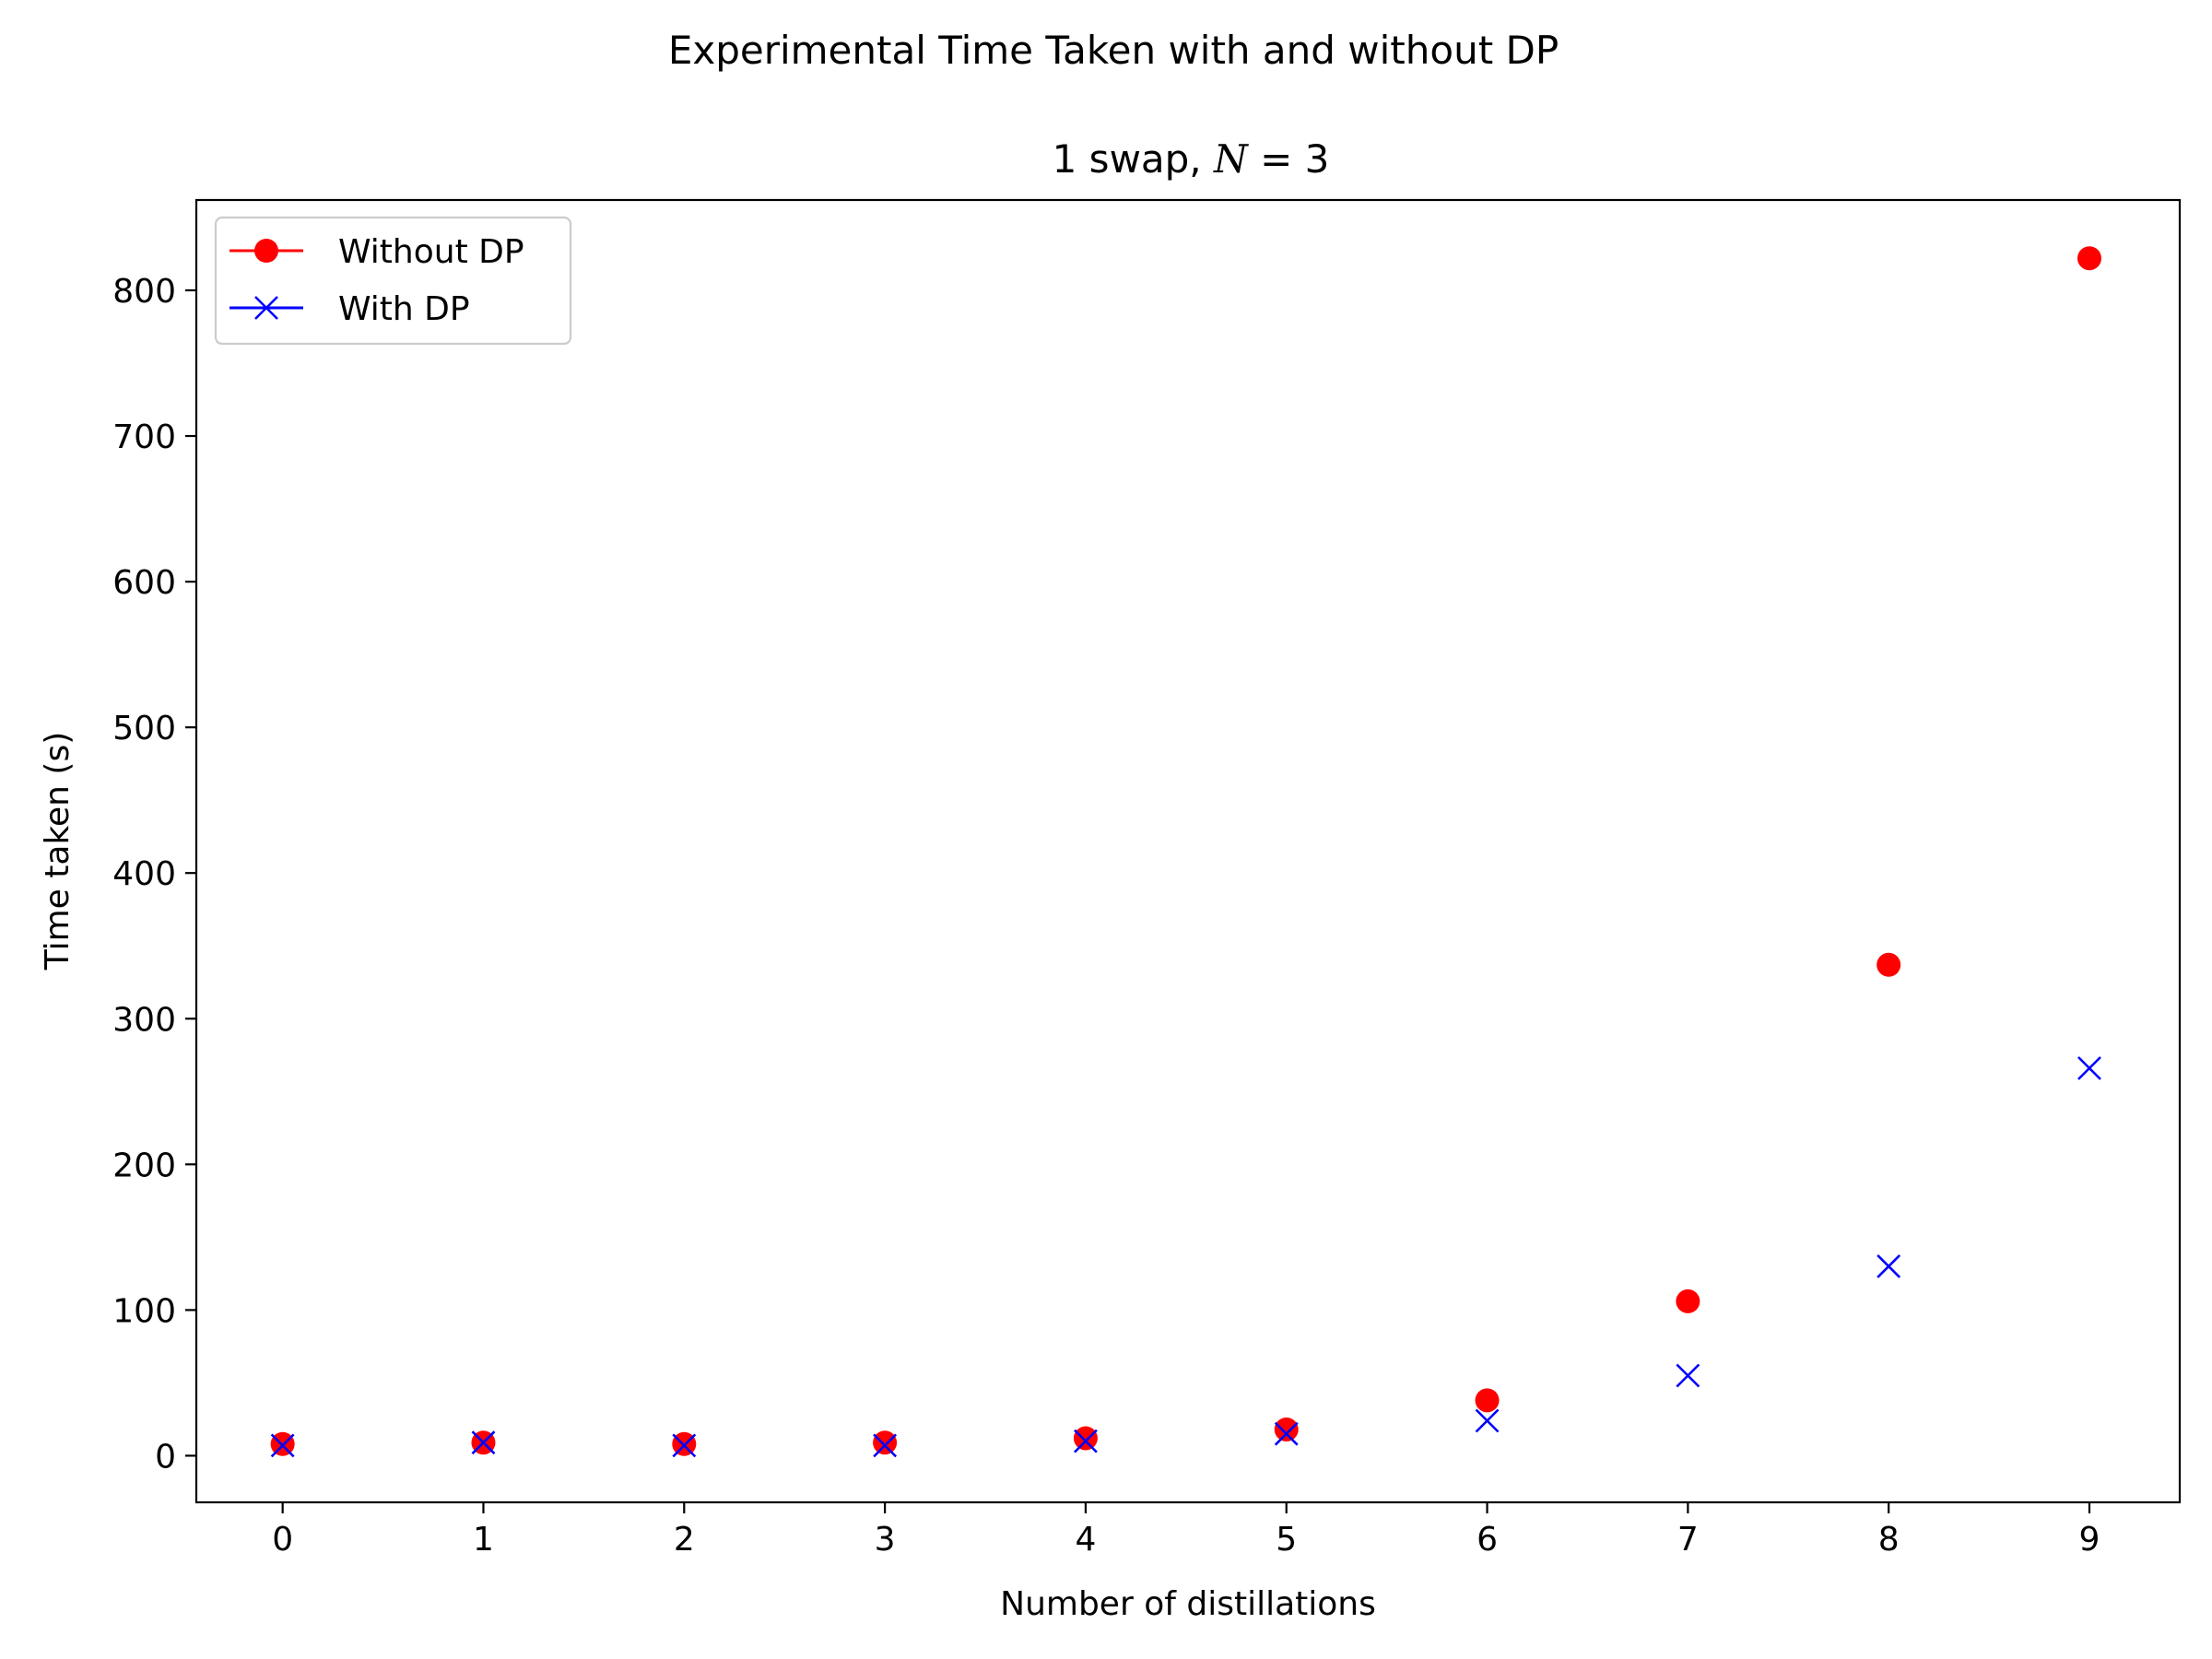  I want to click on legend-label-without-dp: Without DP, so click(431, 252).